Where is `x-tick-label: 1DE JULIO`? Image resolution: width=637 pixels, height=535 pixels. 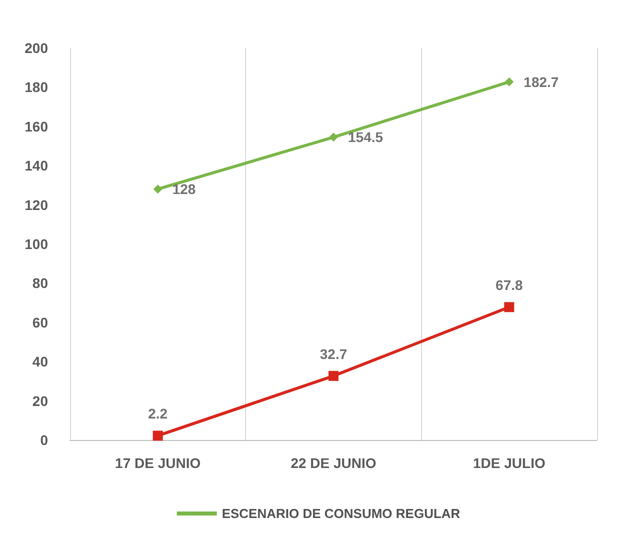
x-tick-label: 1DE JULIO is located at coordinates (509, 463).